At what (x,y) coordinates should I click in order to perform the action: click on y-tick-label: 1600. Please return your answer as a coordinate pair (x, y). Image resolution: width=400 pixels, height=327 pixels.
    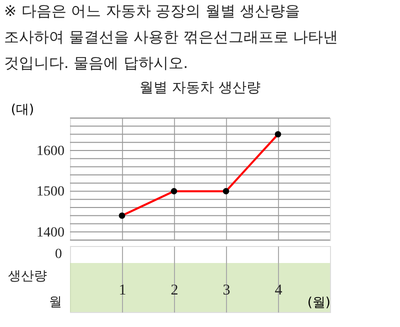
    Looking at the image, I should click on (50, 152).